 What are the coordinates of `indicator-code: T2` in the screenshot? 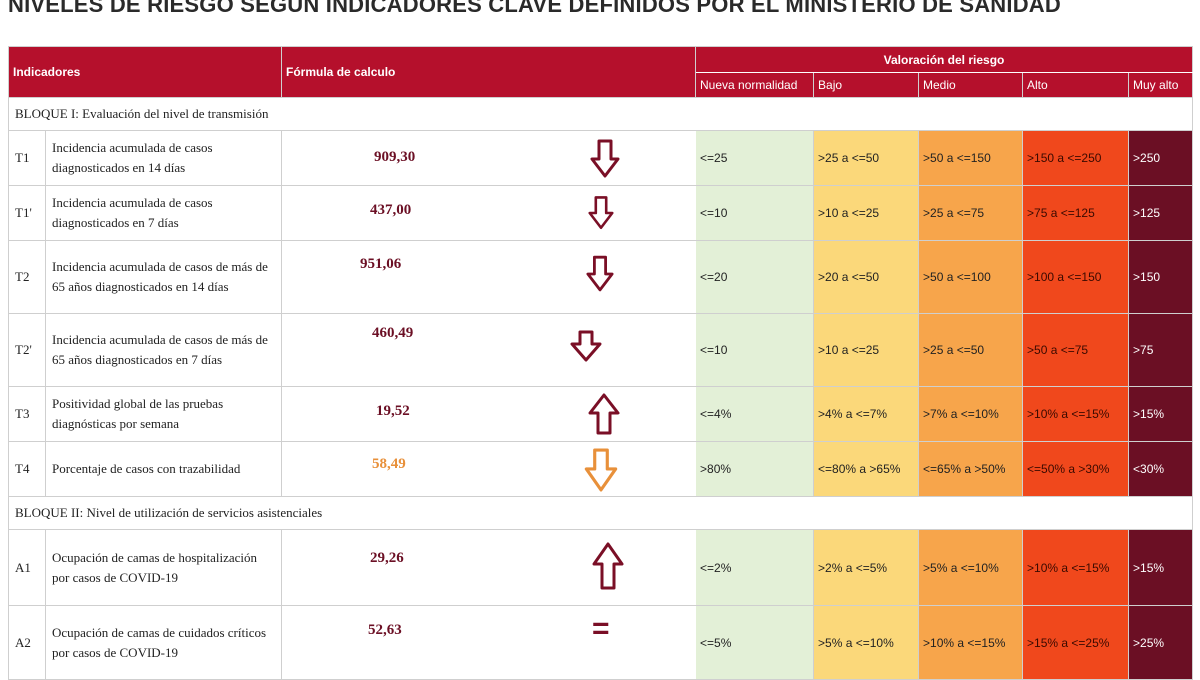 It's located at (27, 277).